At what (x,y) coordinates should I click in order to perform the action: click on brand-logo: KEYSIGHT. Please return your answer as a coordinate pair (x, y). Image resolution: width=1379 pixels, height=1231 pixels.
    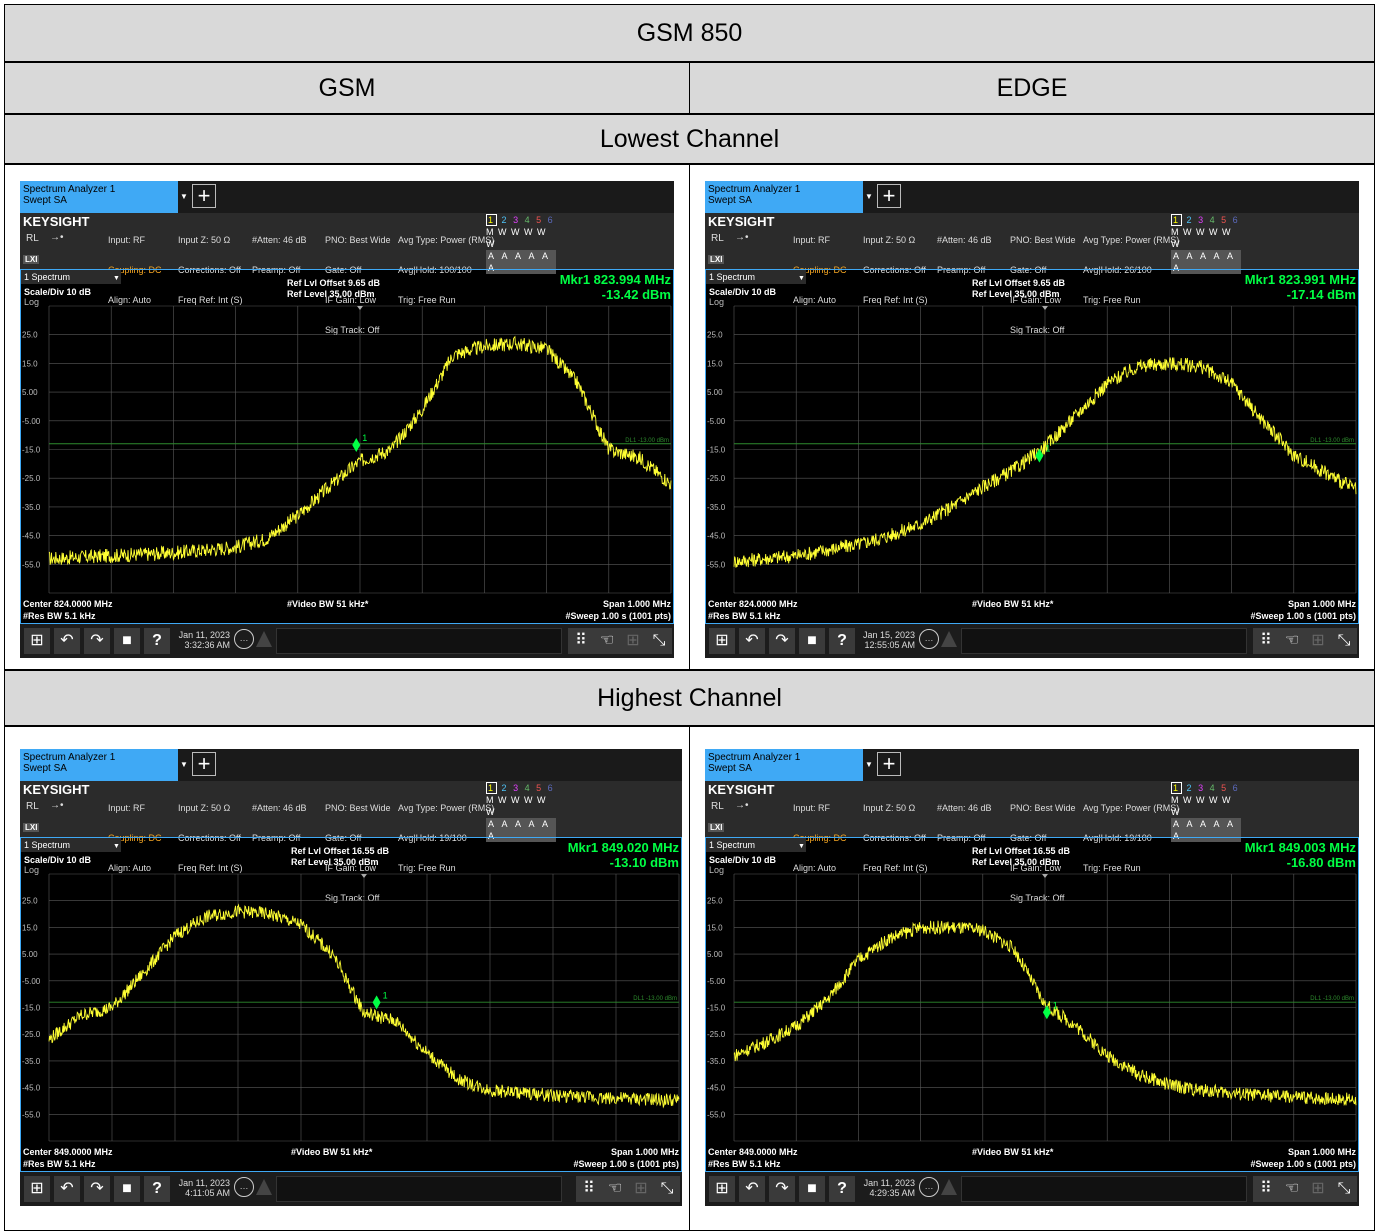
    Looking at the image, I should click on (56, 221).